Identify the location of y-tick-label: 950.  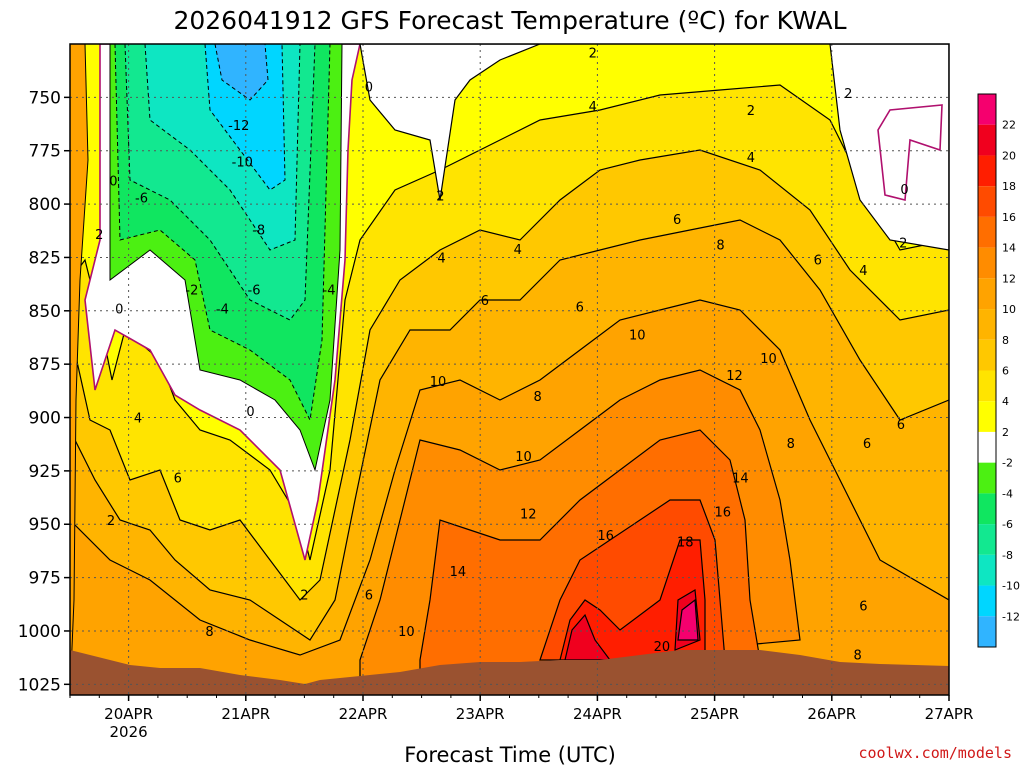
(45, 525).